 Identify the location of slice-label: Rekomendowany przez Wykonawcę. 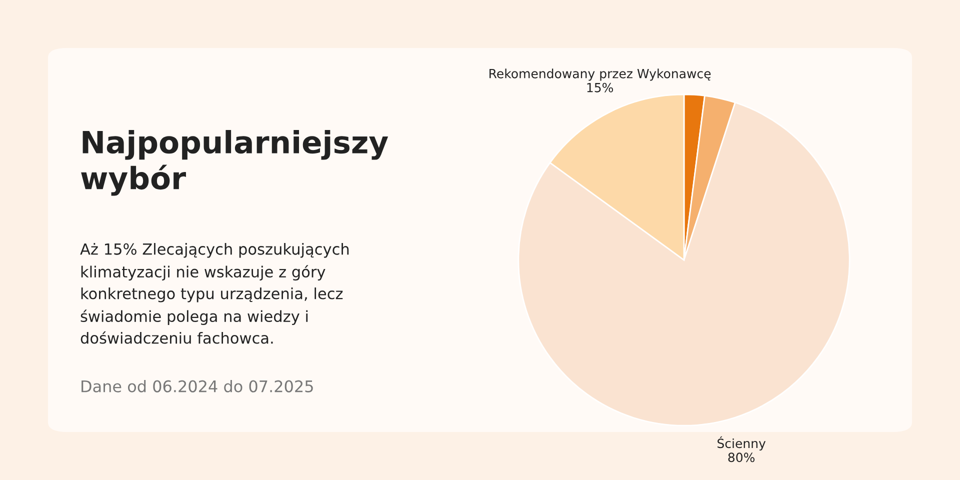
(600, 74).